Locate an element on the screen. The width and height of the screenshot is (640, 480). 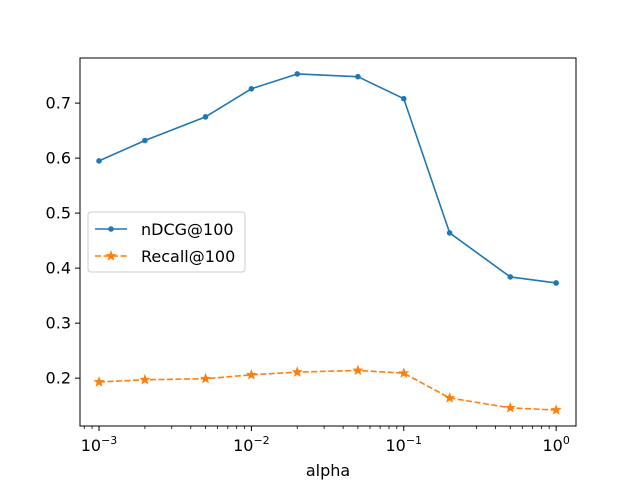
legend-entry: nDCG@100 is located at coordinates (164, 229).